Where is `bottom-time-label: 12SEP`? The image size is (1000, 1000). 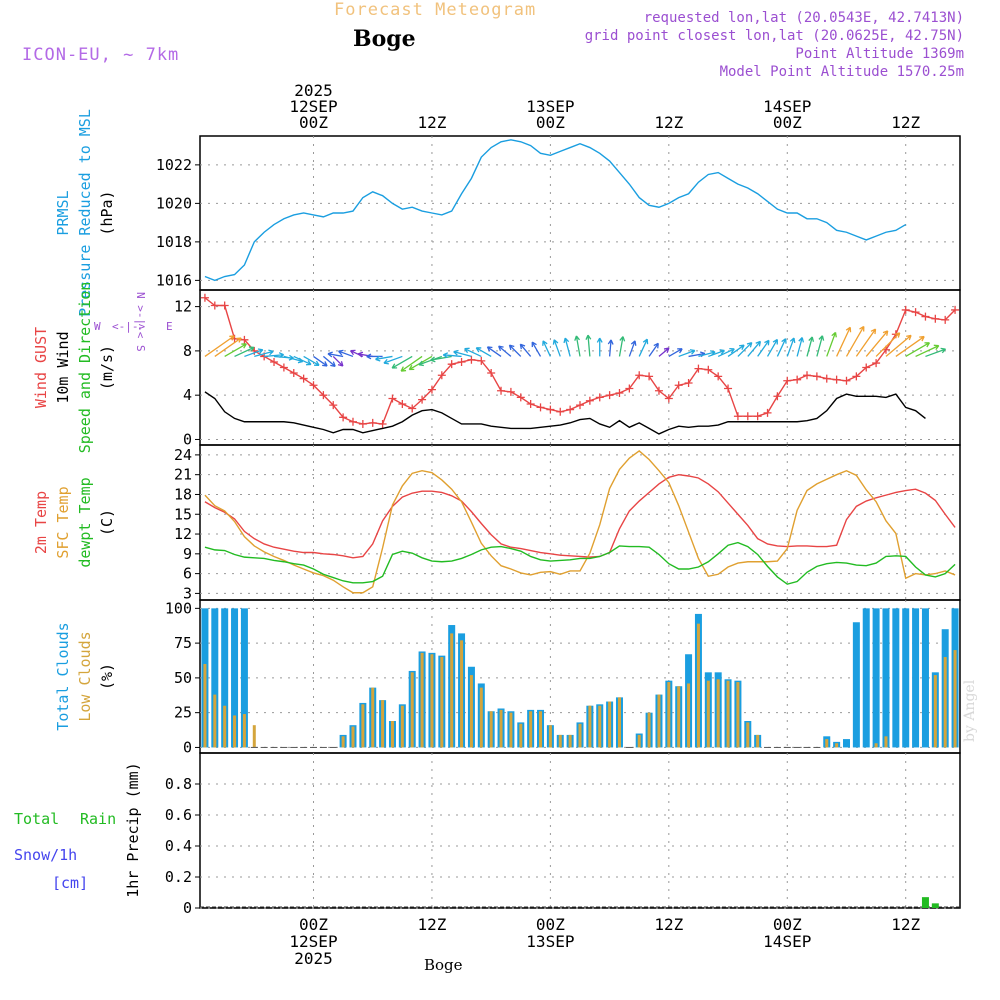
bottom-time-label: 12SEP is located at coordinates (313, 941).